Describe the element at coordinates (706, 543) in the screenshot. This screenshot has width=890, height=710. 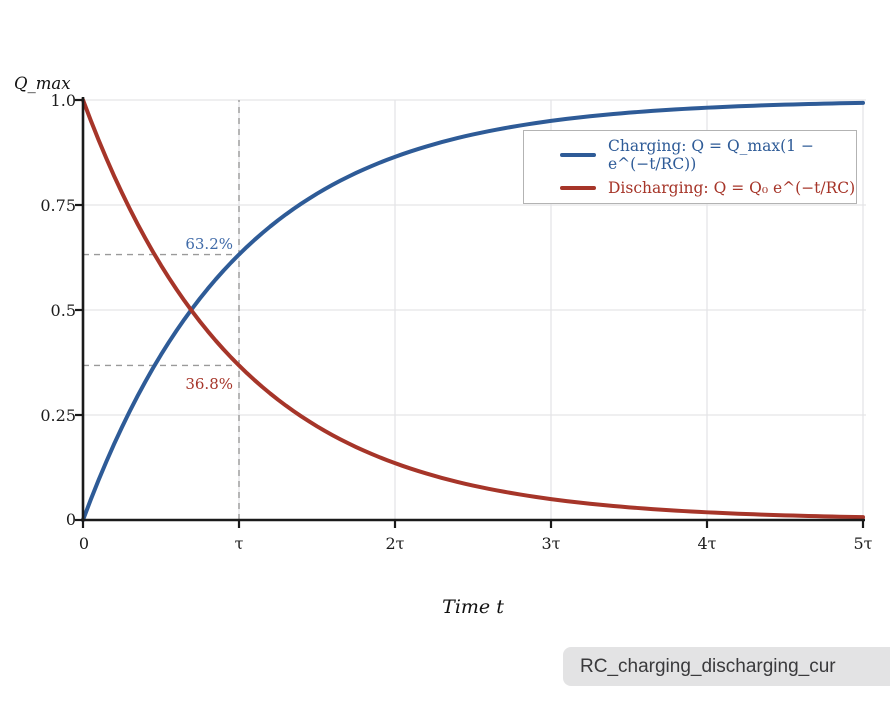
I see `x-tick-label-4t: 4τ` at that location.